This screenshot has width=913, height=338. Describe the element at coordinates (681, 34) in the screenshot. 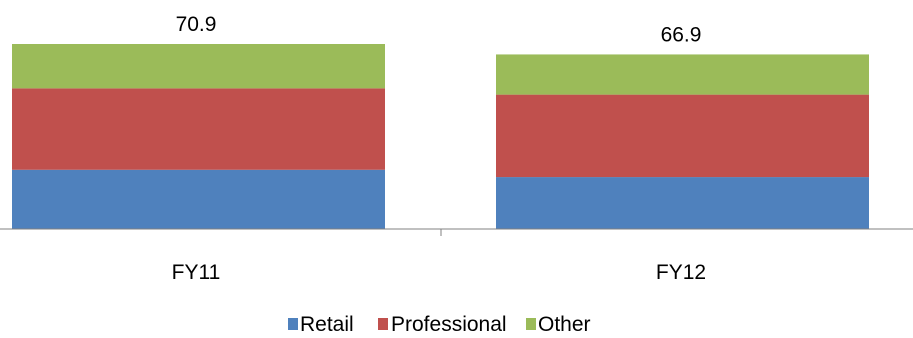

I see `total-label-fy12: 66.9` at that location.